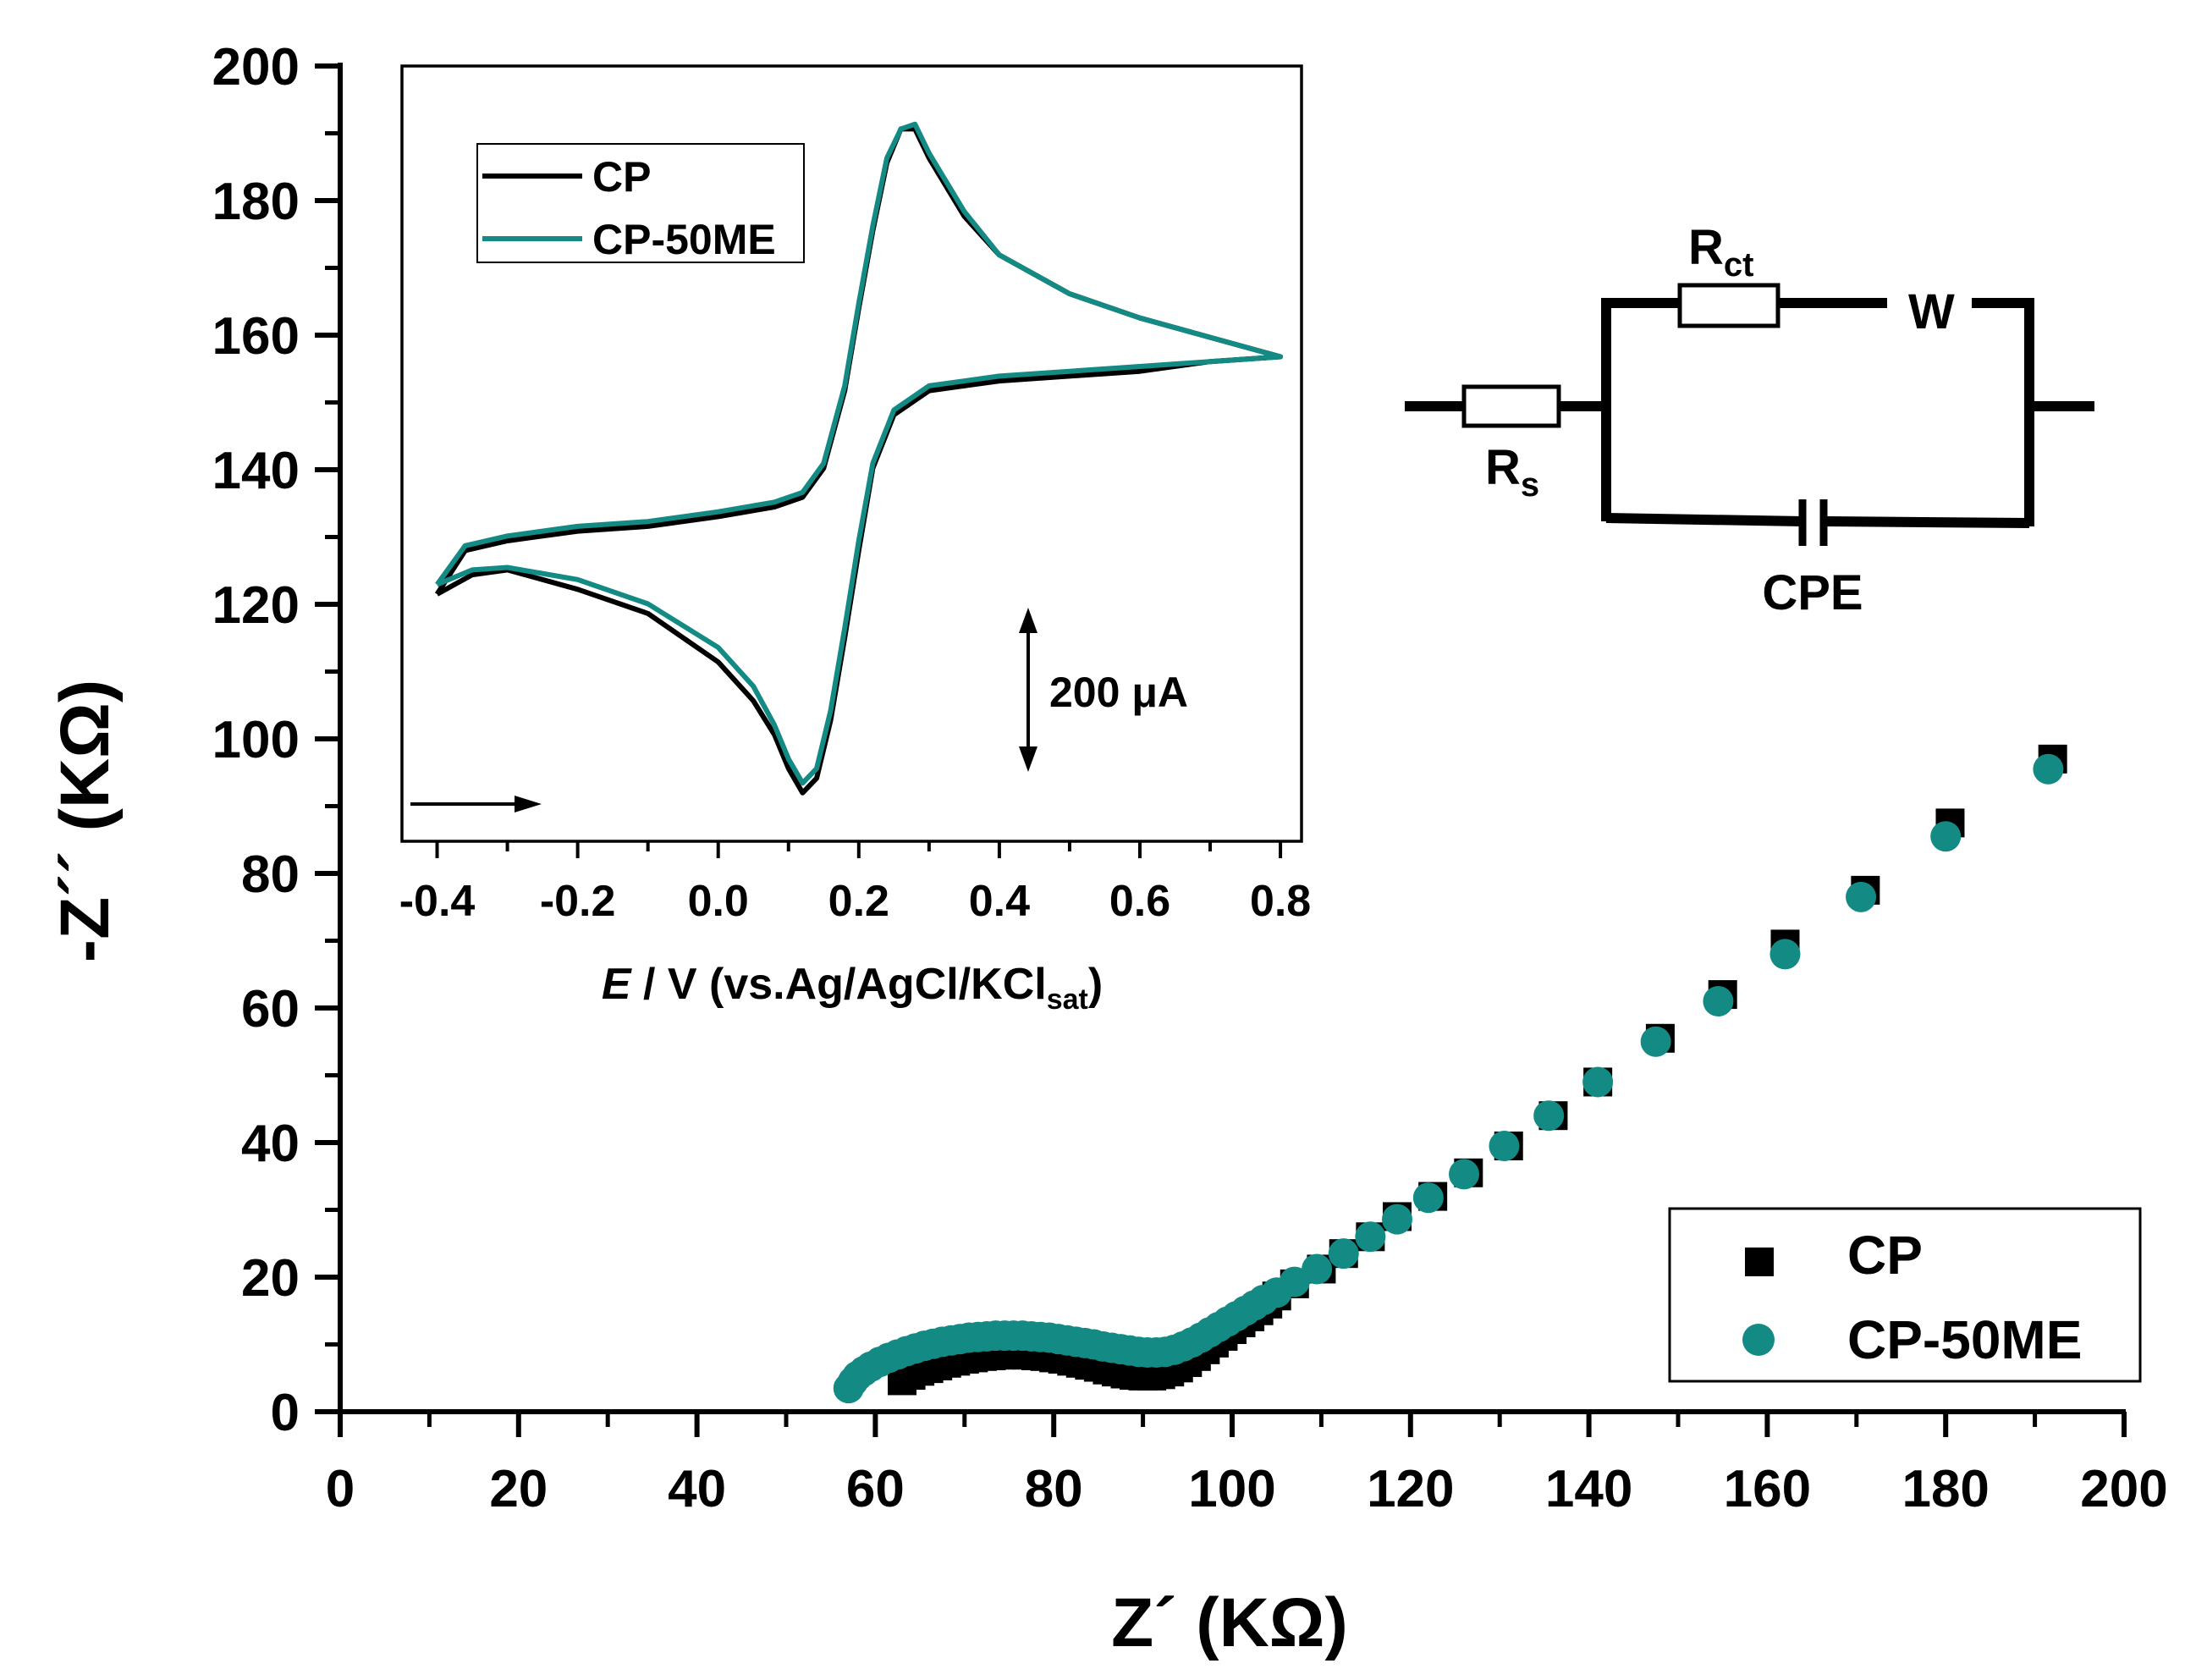  I want to click on main-legend-box, so click(1905, 1295).